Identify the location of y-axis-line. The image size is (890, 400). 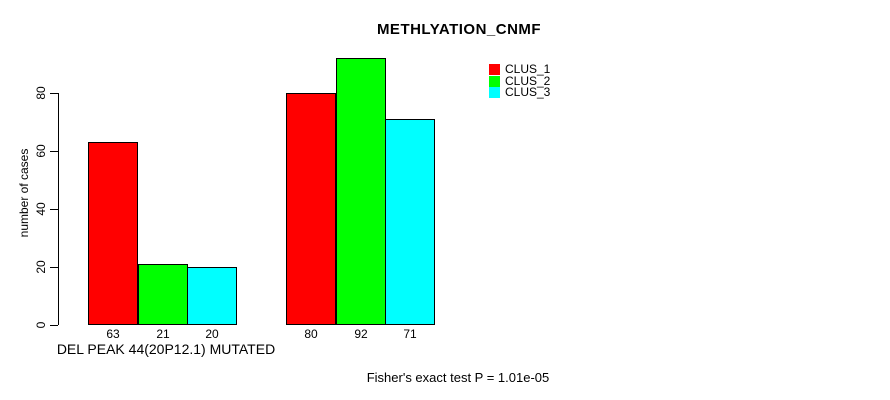
(58, 209).